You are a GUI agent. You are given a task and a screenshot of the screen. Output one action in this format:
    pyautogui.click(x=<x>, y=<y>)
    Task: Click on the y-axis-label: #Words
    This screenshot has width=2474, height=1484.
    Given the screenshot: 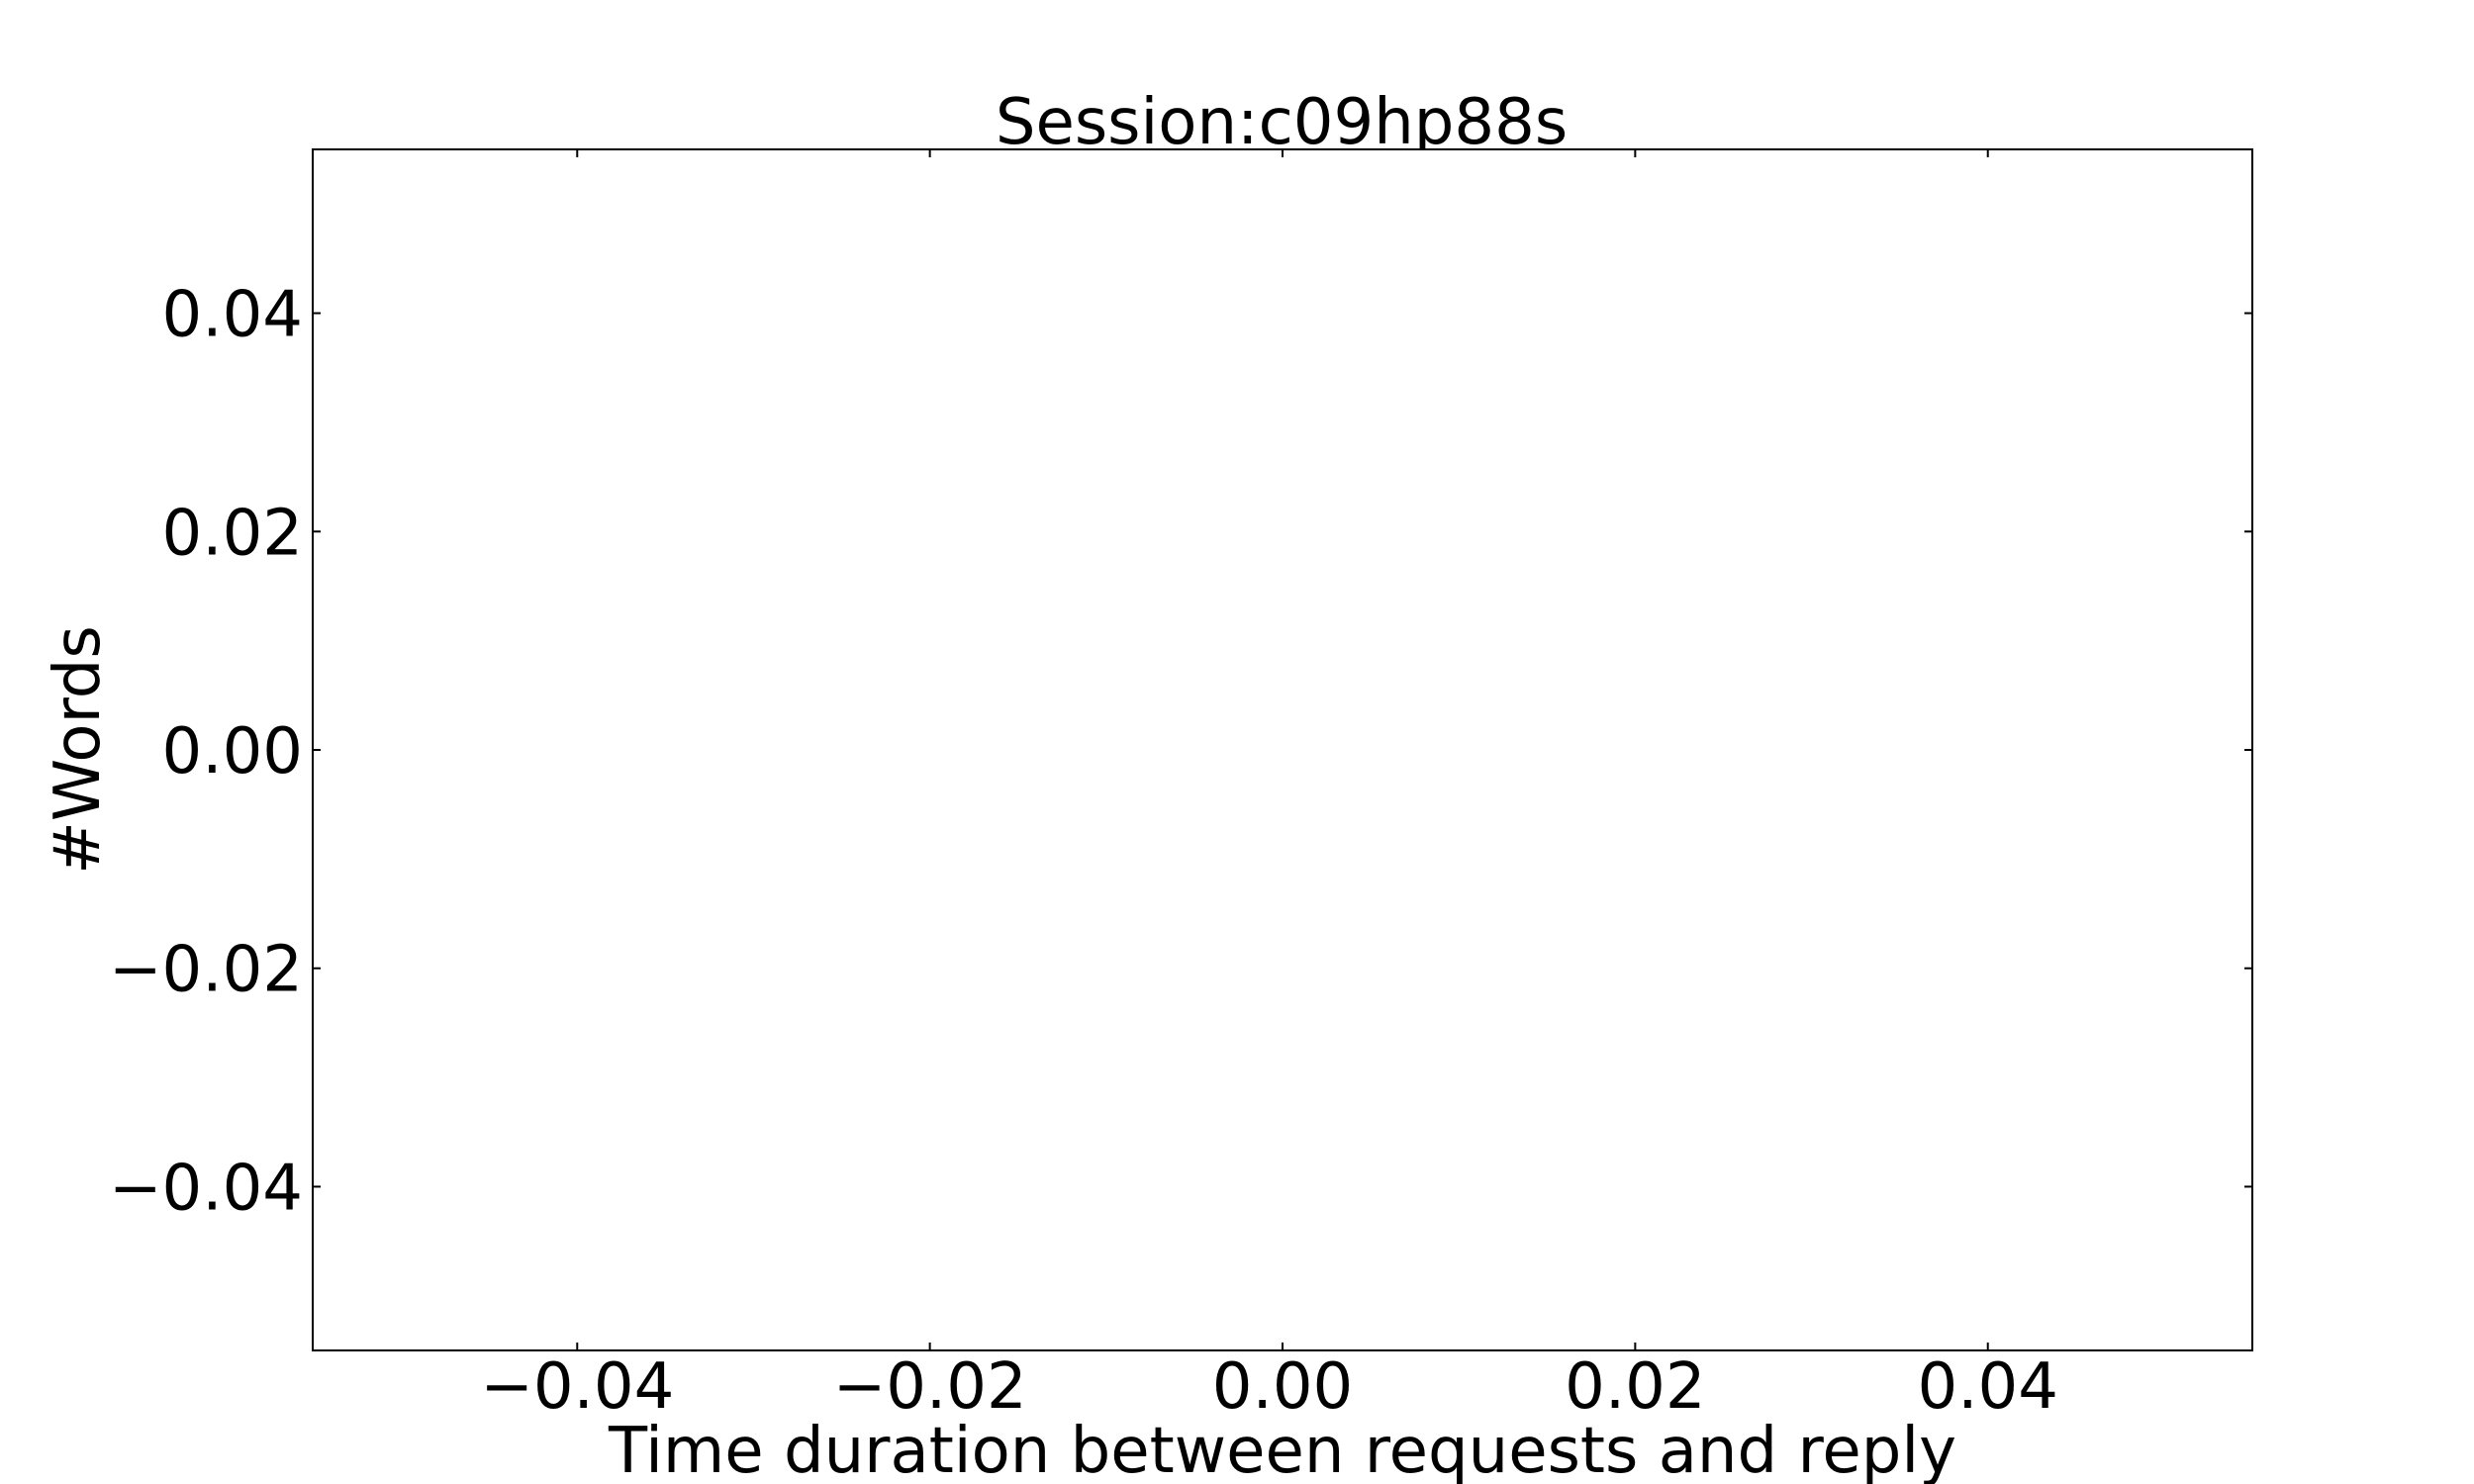 What is the action you would take?
    pyautogui.click(x=78, y=749)
    